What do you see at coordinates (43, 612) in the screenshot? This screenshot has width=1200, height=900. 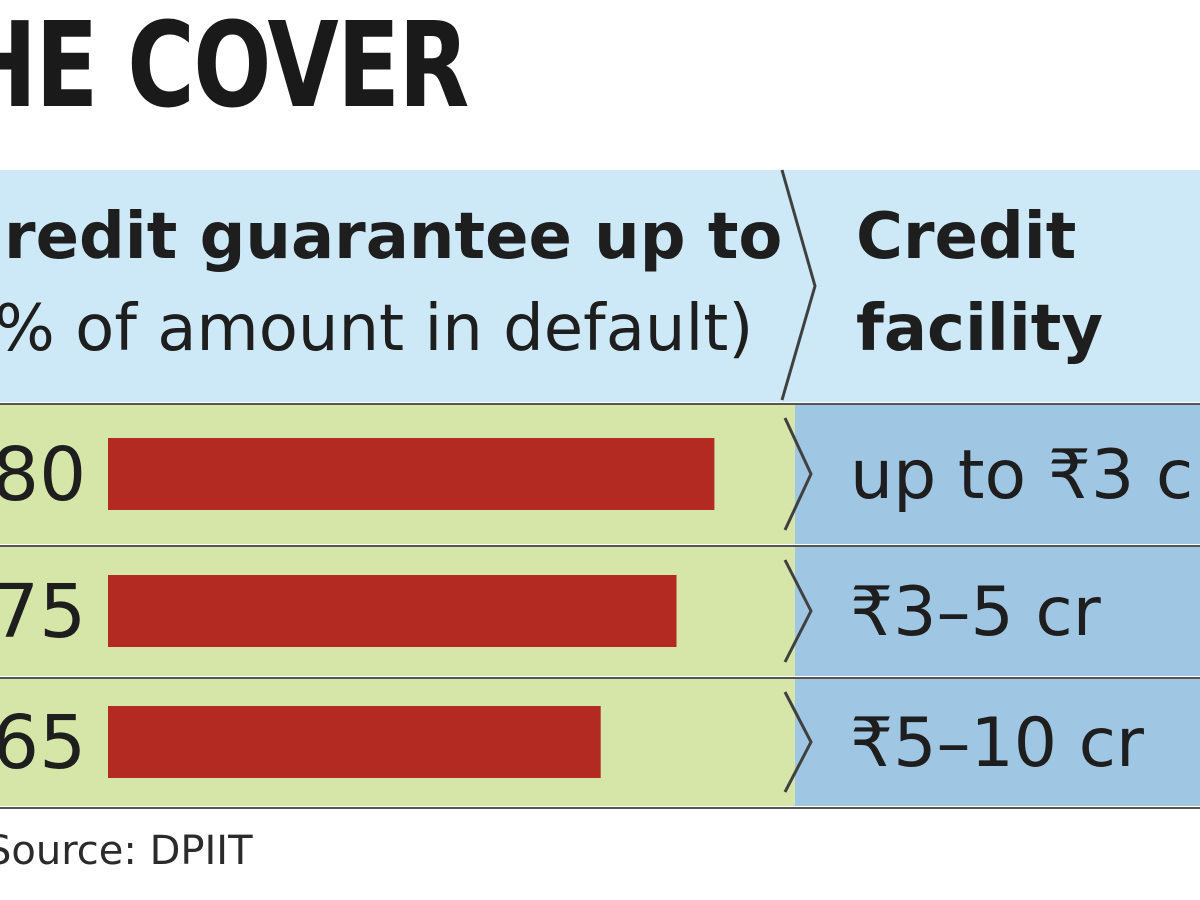 I see `value-label-1: 75` at bounding box center [43, 612].